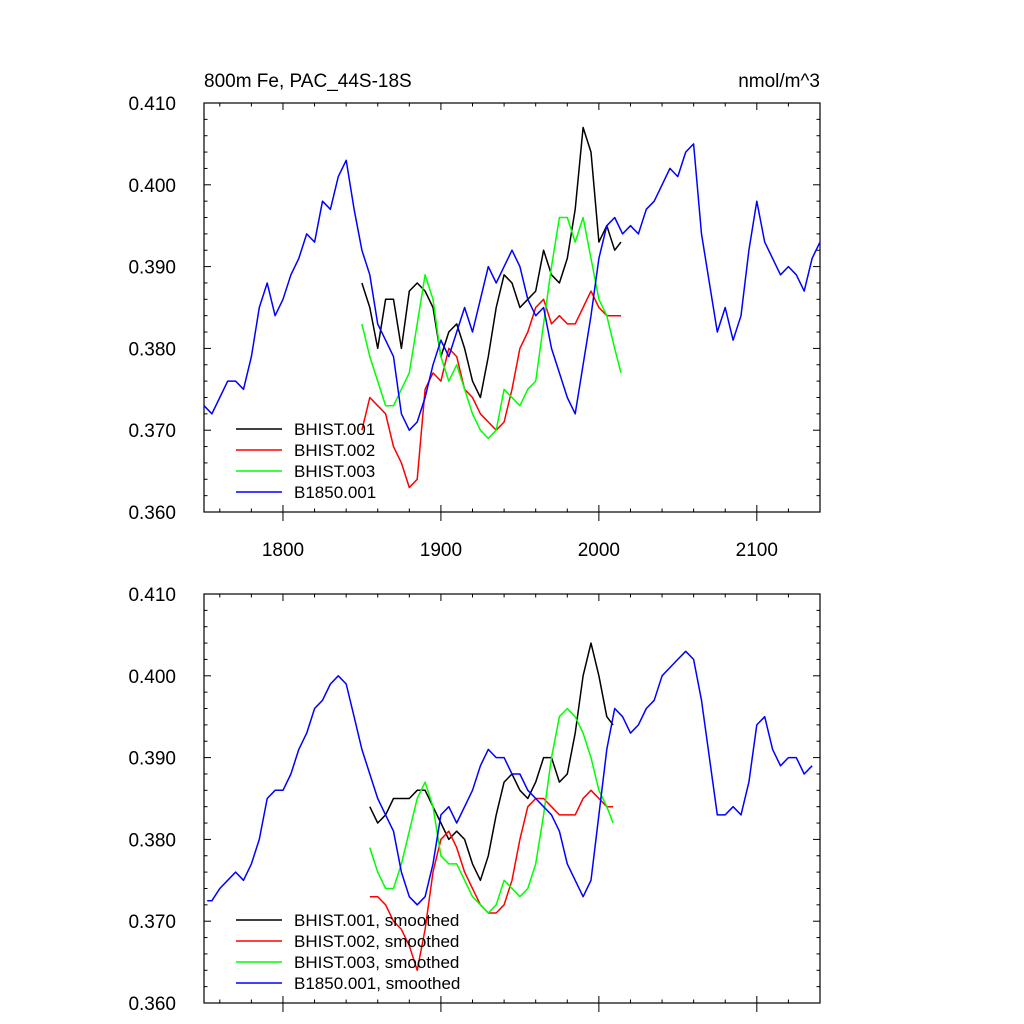 Image resolution: width=1024 pixels, height=1024 pixels. What do you see at coordinates (376, 920) in the screenshot?
I see `legend-label: BHIST.001, smoothed` at bounding box center [376, 920].